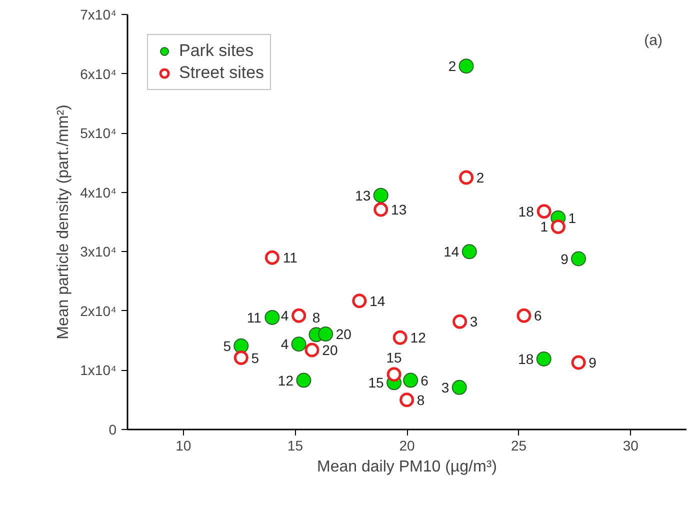 The height and width of the screenshot is (506, 688). I want to click on annotation: (a), so click(653, 40).